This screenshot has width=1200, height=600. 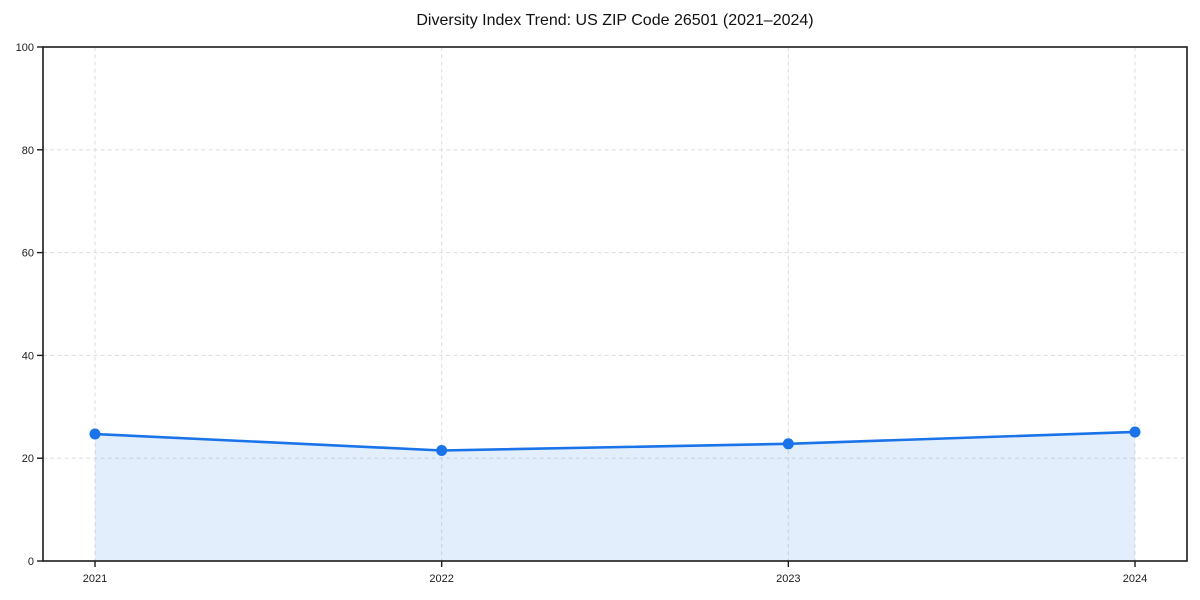 I want to click on y-tick-label: 0, so click(x=31, y=562).